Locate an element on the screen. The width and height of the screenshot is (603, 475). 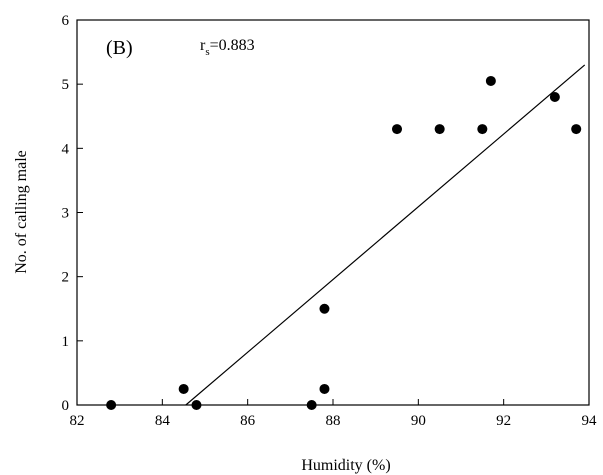
panel-label: (B) is located at coordinates (119, 48).